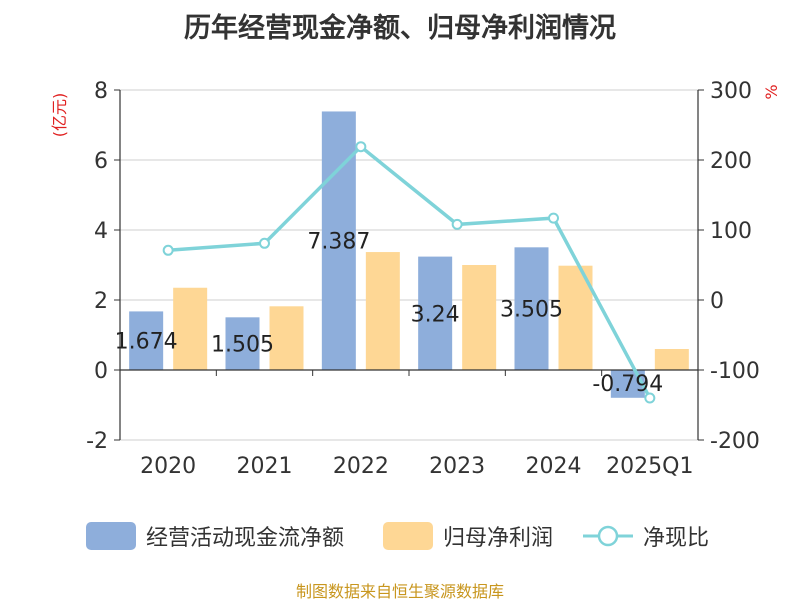 This screenshot has width=800, height=602. I want to click on left-tick-label: 4, so click(101, 231).